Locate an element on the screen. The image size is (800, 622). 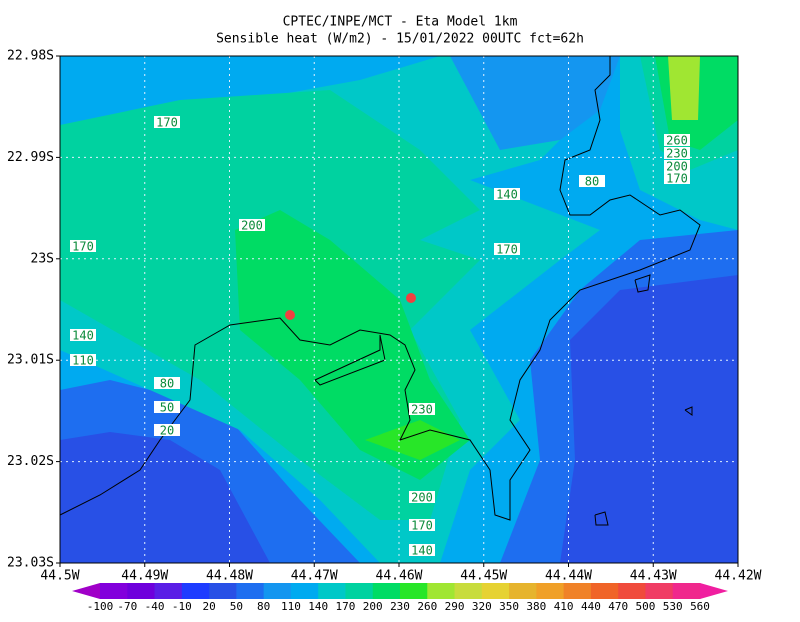
title: CPTEC/INPE/MCT - Eta Model 1km is located at coordinates (400, 22).